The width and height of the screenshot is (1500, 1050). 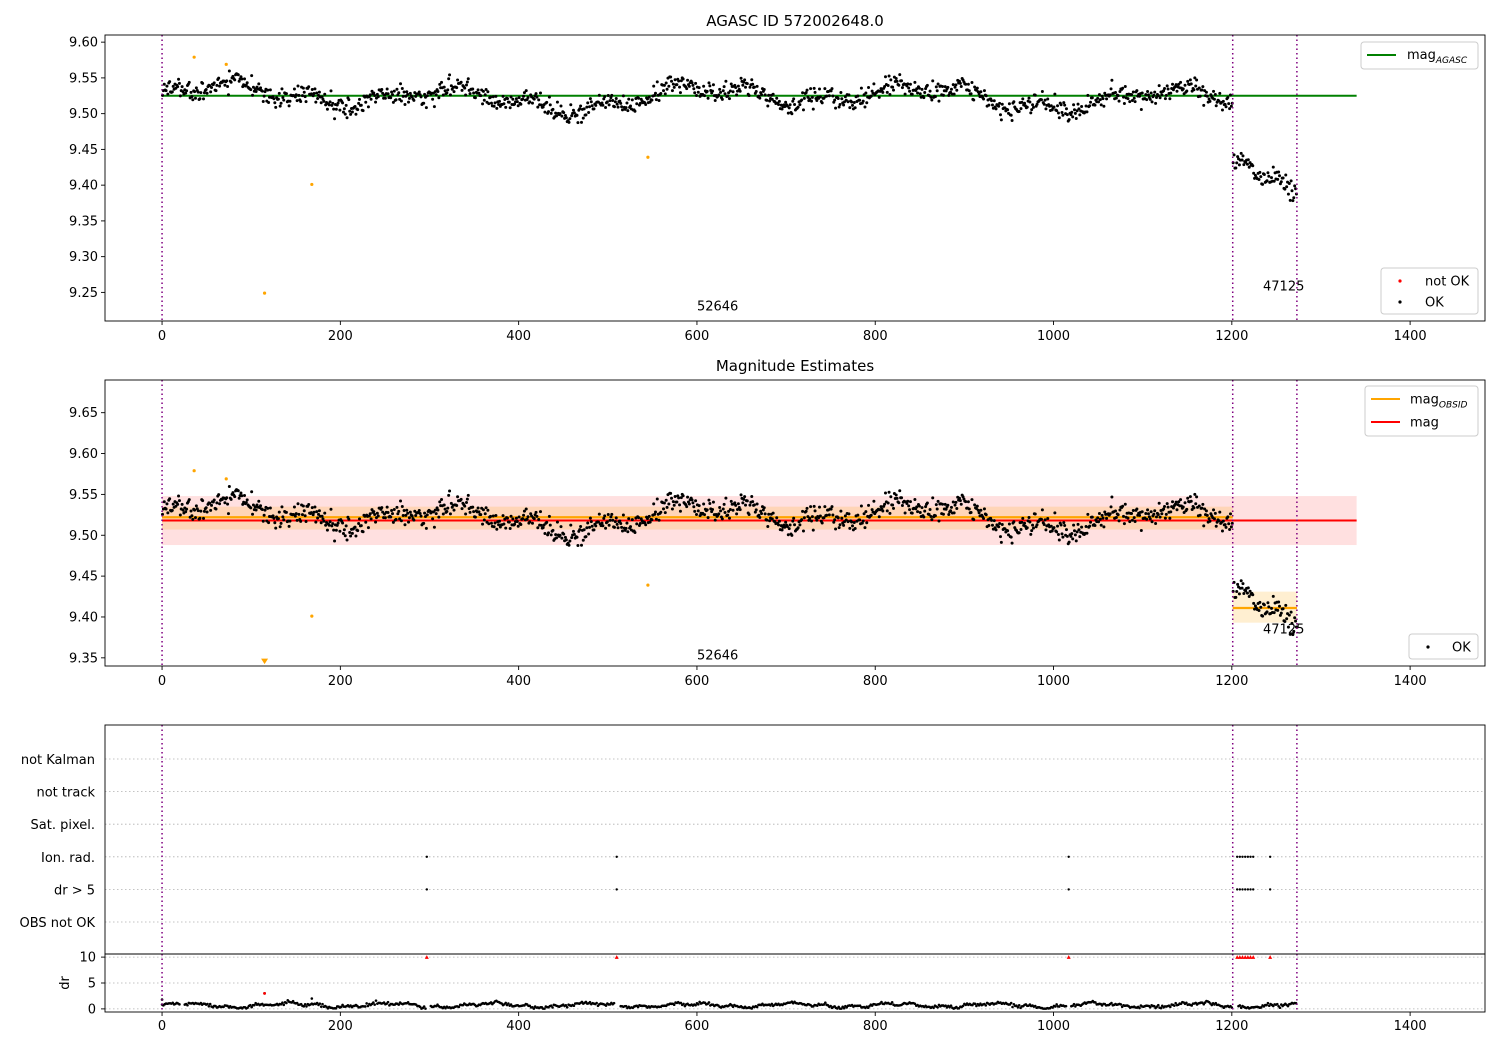 I want to click on chart2-ytick-label: 9.35, so click(x=83, y=658).